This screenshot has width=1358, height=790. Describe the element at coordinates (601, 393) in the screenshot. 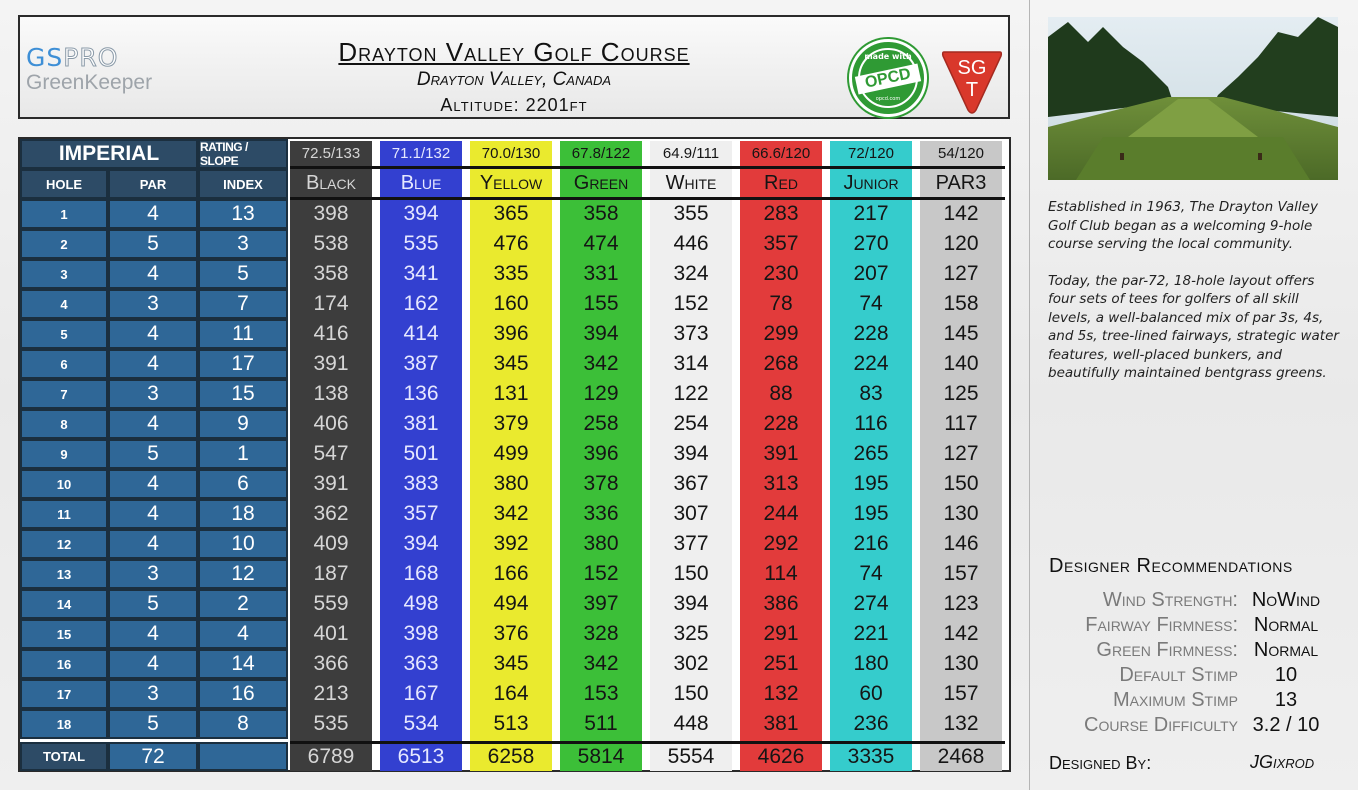

I see `hole-yardage: 129` at that location.